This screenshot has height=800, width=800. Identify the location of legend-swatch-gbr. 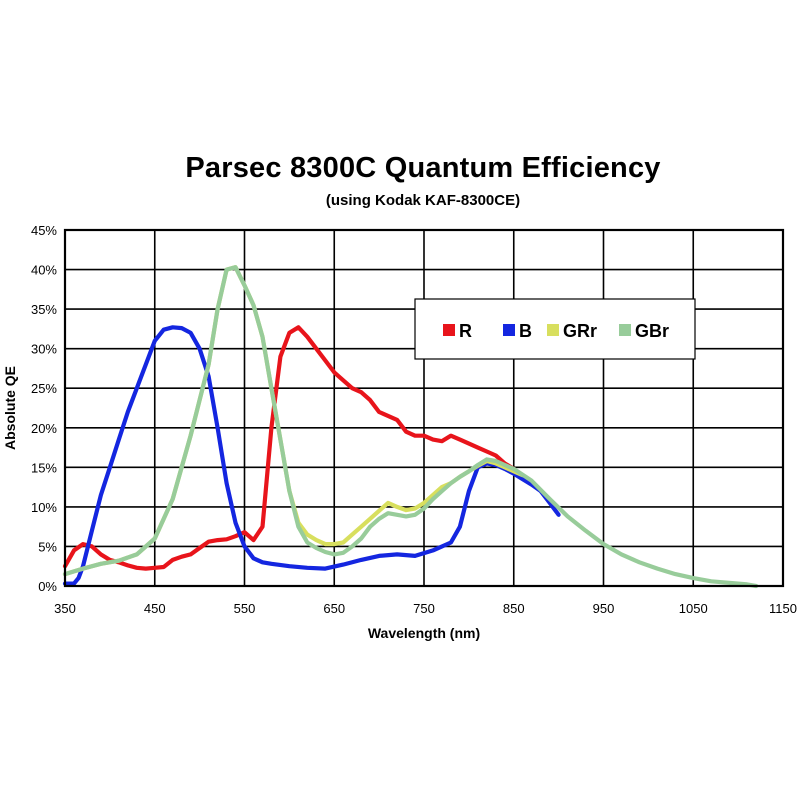
(625, 330).